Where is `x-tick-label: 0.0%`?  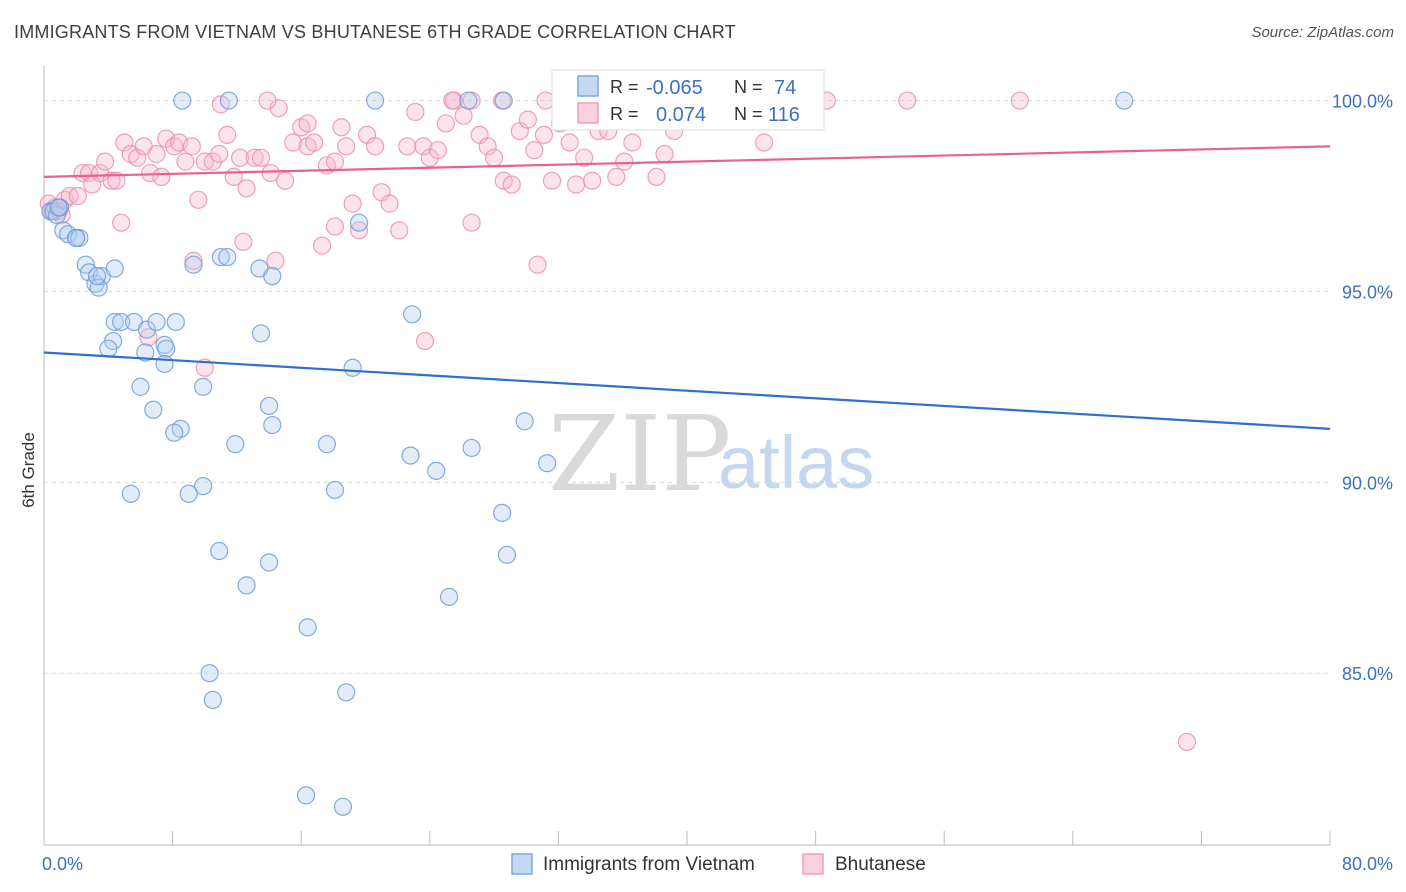
x-tick-label: 0.0% is located at coordinates (62, 864).